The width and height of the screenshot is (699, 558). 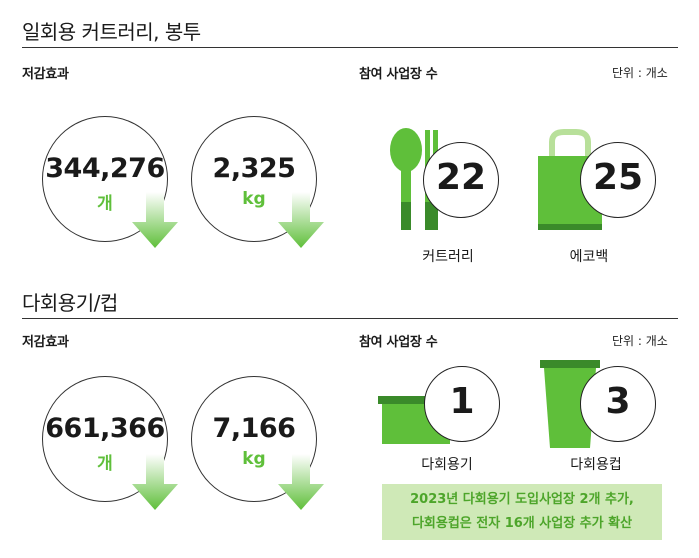 I want to click on reduction-circle-weight: 7,166 kg, so click(x=254, y=439).